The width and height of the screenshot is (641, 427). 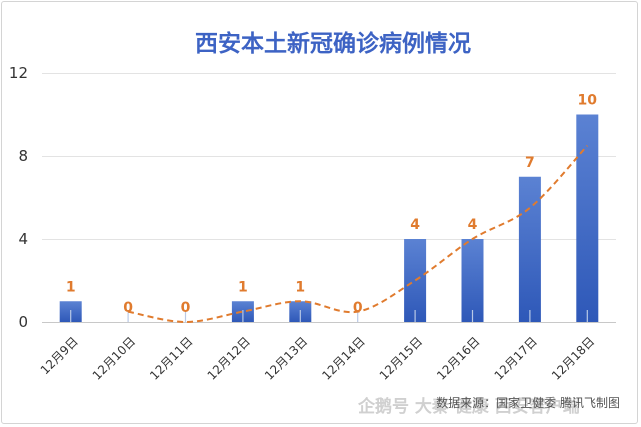 What do you see at coordinates (516, 358) in the screenshot?
I see `x-tick-label: 12月17日` at bounding box center [516, 358].